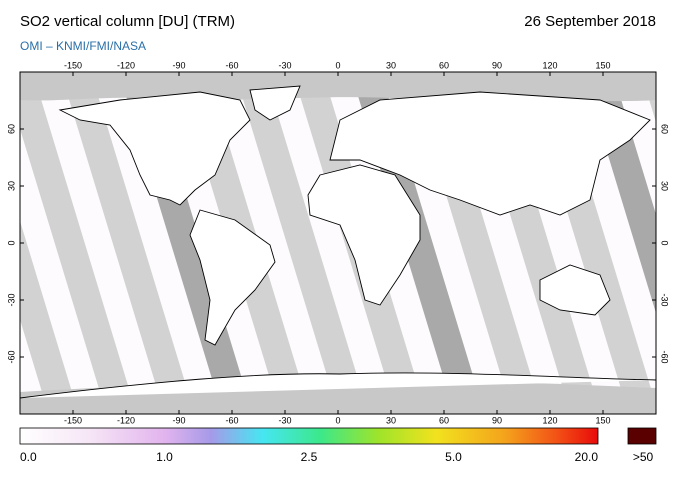  Describe the element at coordinates (444, 420) in the screenshot. I see `lon-tick-label-bottom: 60` at that location.